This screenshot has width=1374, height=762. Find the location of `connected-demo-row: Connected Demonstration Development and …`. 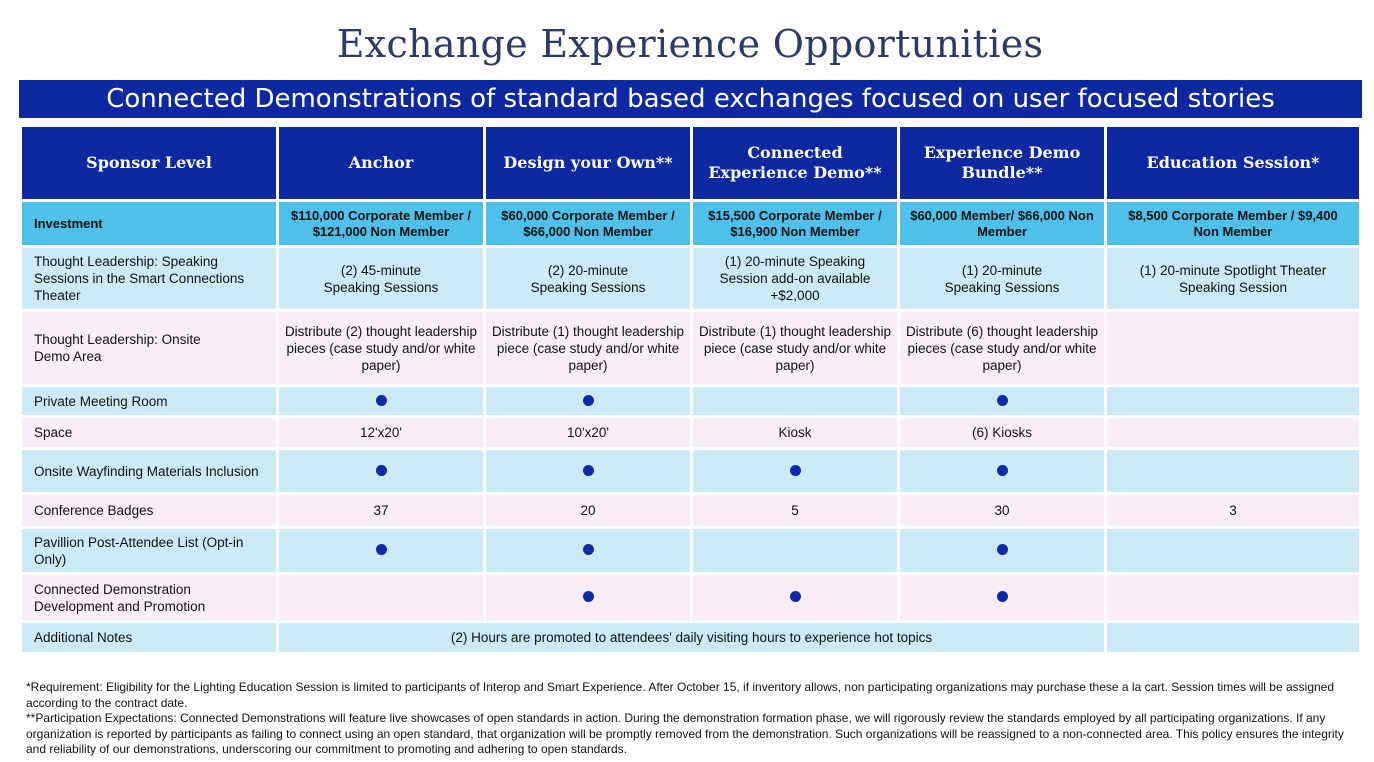

connected-demo-row: Connected Demonstration Development and … is located at coordinates (690, 597).